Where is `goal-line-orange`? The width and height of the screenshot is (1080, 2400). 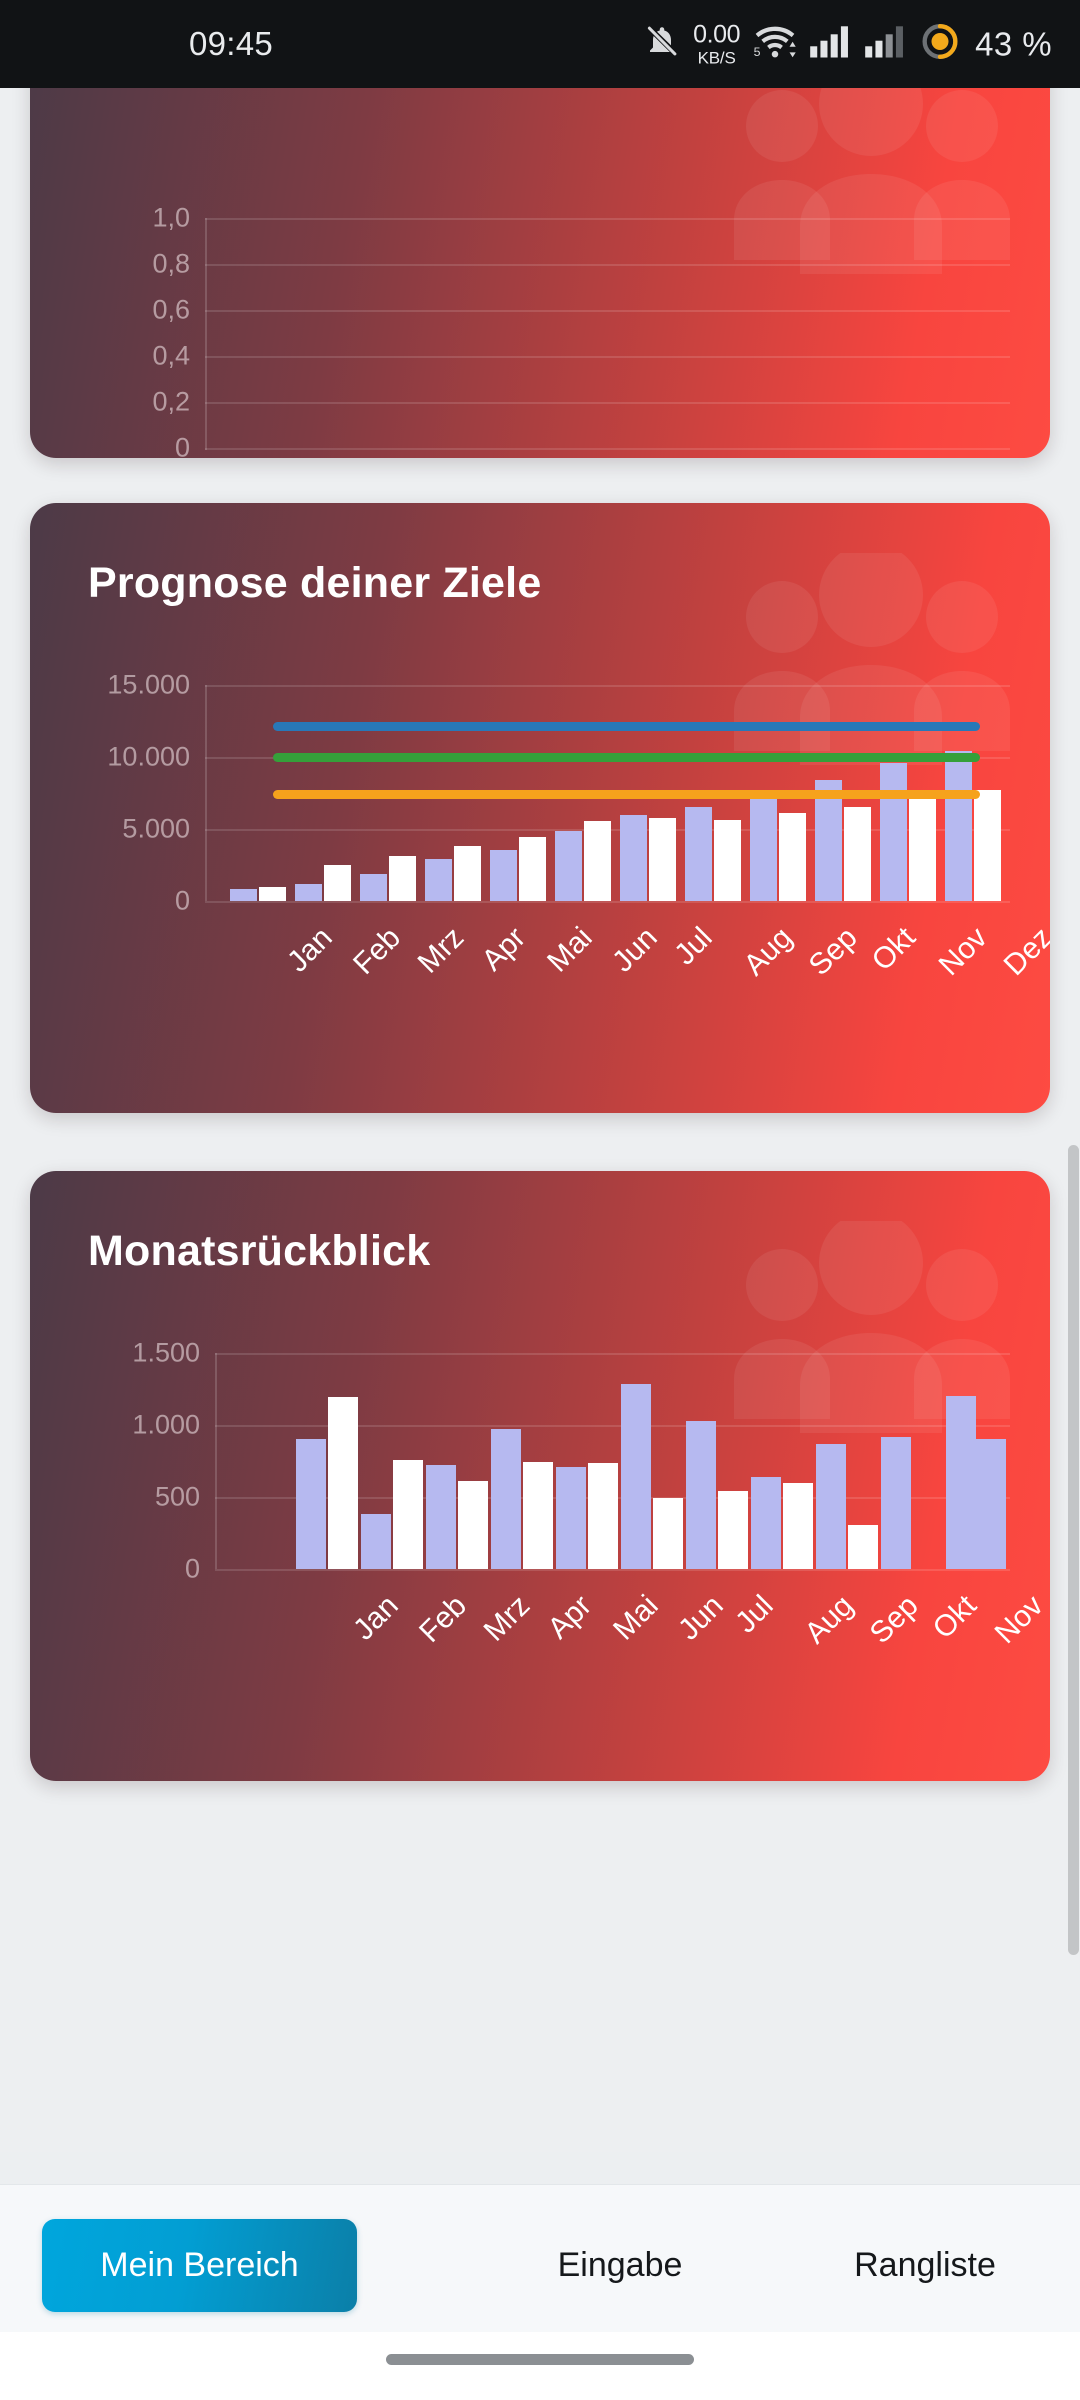 goal-line-orange is located at coordinates (626, 794).